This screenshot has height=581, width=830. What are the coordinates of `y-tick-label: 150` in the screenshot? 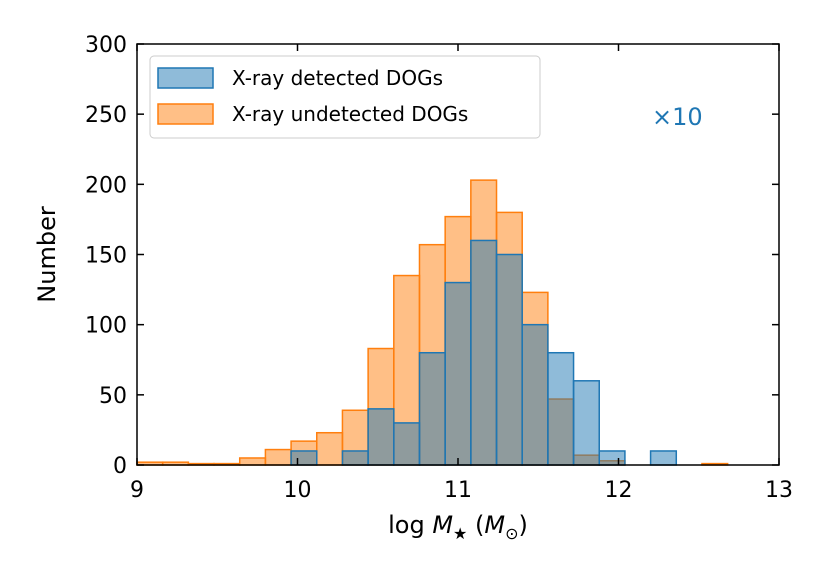 It's located at (106, 256).